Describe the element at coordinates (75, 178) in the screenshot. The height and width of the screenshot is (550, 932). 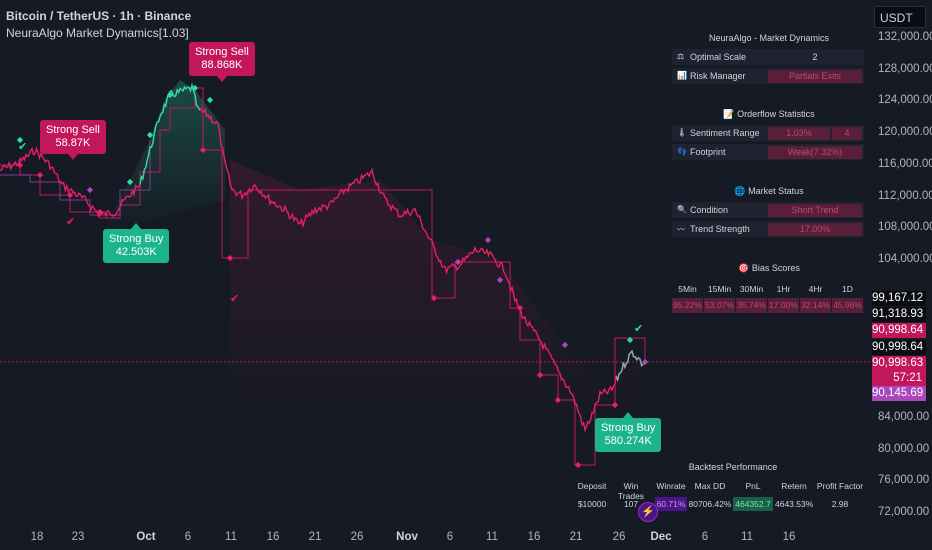
I see `secondary-level-line` at that location.